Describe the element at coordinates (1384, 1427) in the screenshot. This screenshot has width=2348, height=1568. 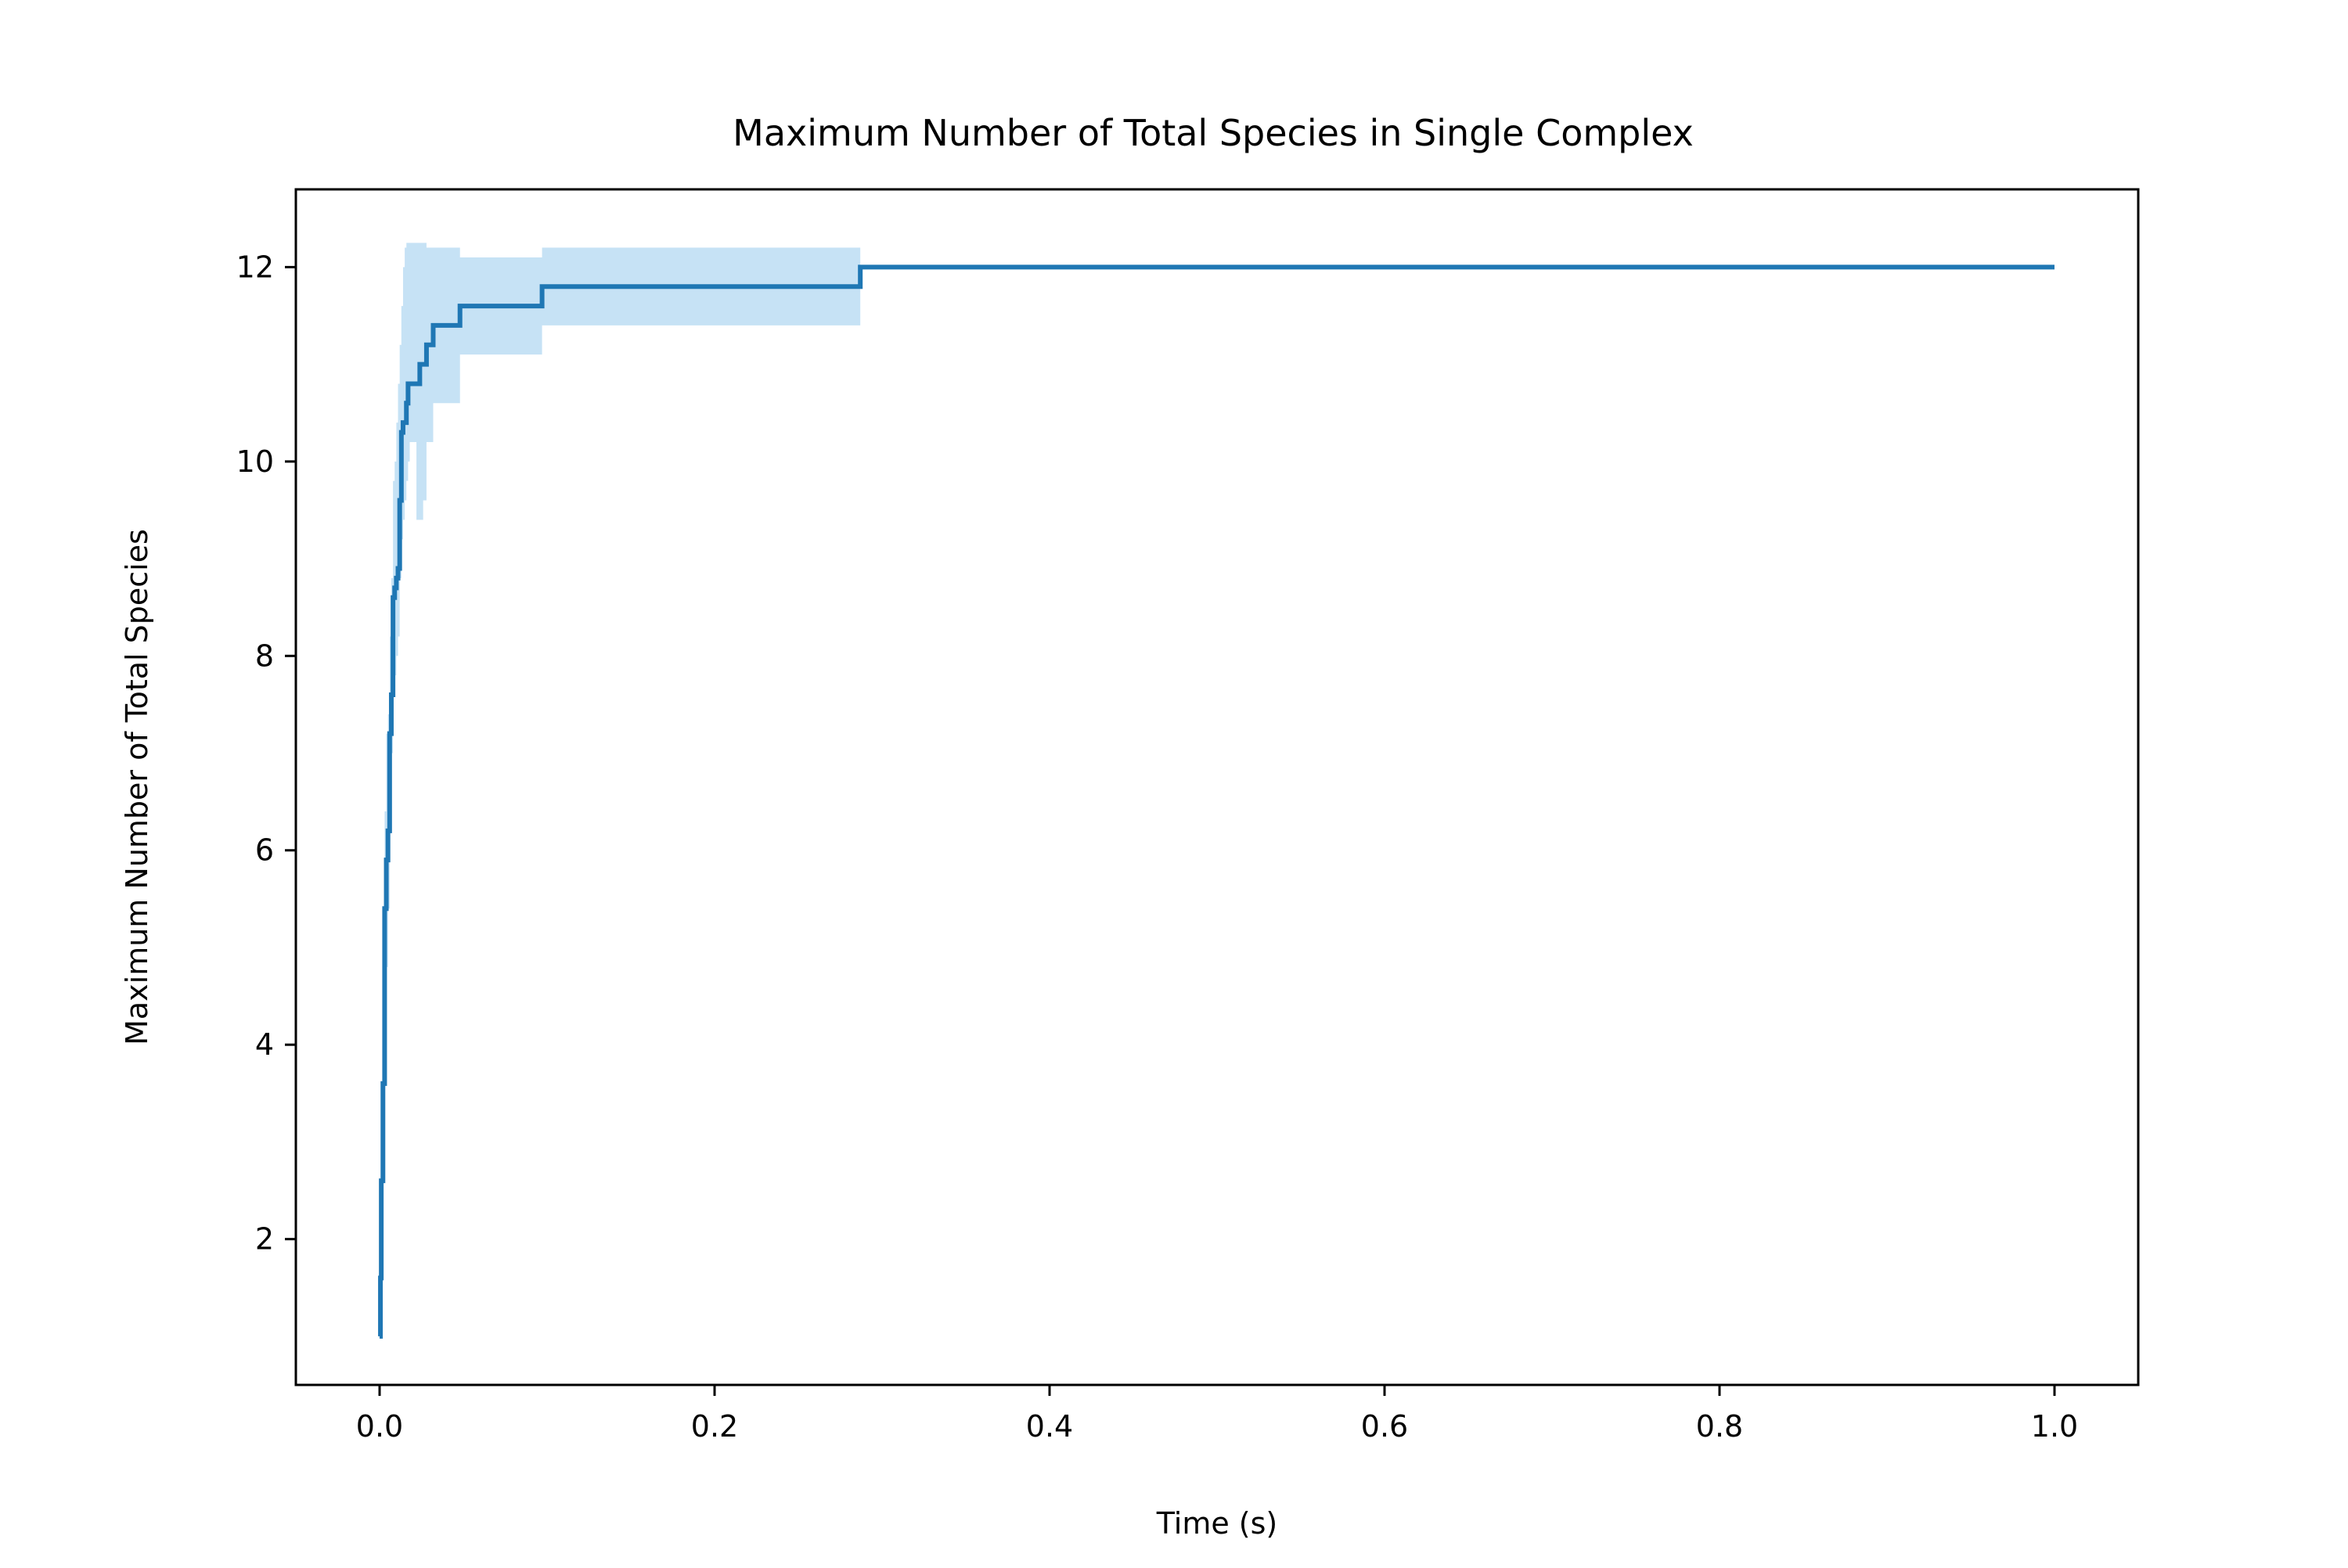
I see `x-tick-label: 0.6` at that location.